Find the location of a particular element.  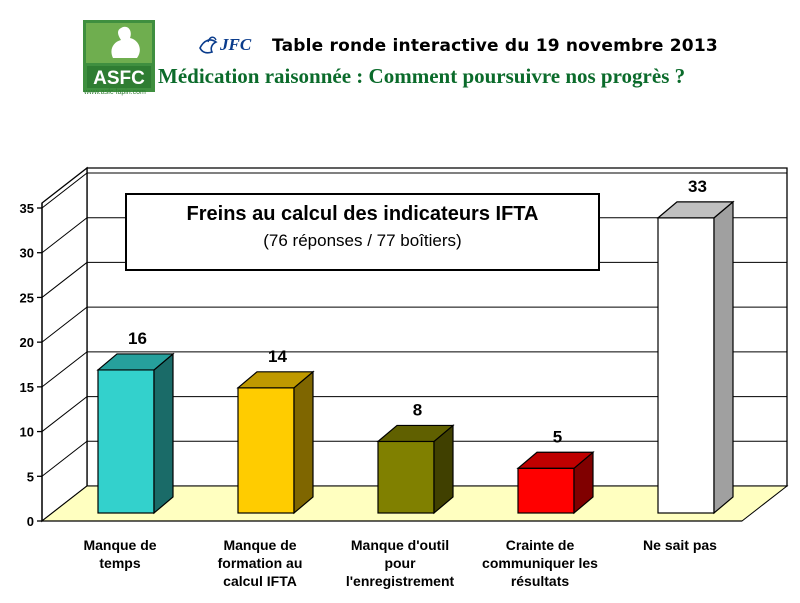

logo-caption: www.asfc-lapin.com is located at coordinates (115, 92).